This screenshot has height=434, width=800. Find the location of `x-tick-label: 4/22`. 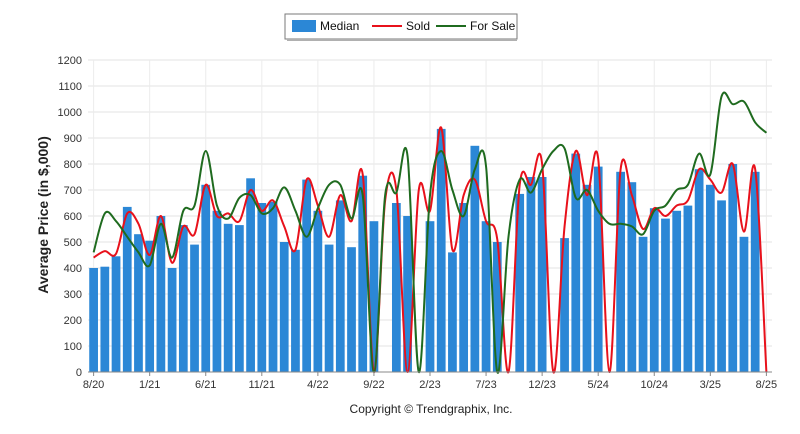

x-tick-label: 4/22 is located at coordinates (317, 385).